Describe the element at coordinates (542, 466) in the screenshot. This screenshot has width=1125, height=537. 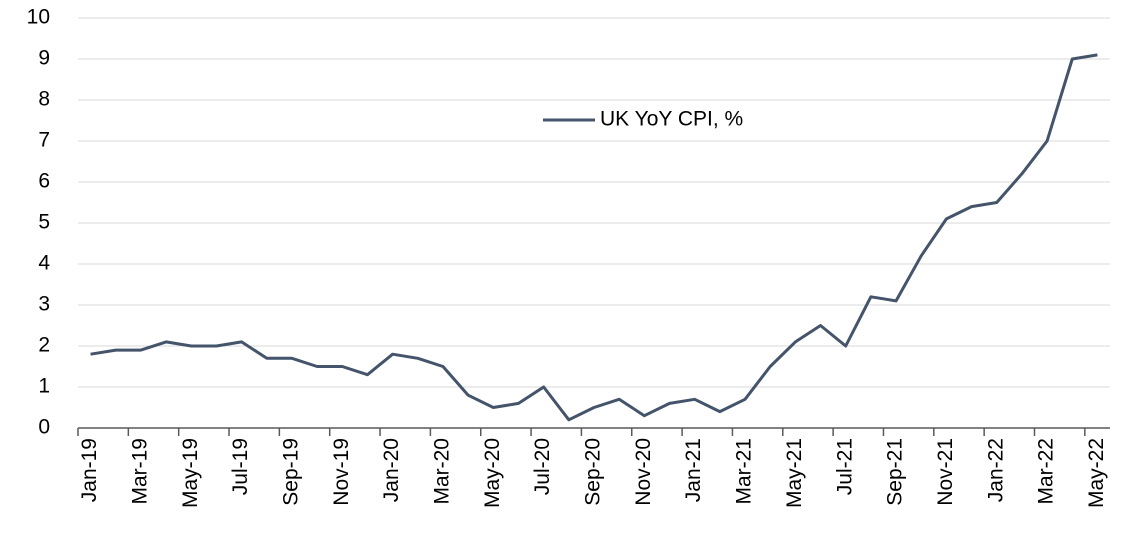
I see `x-tick-label: Jul-20` at that location.